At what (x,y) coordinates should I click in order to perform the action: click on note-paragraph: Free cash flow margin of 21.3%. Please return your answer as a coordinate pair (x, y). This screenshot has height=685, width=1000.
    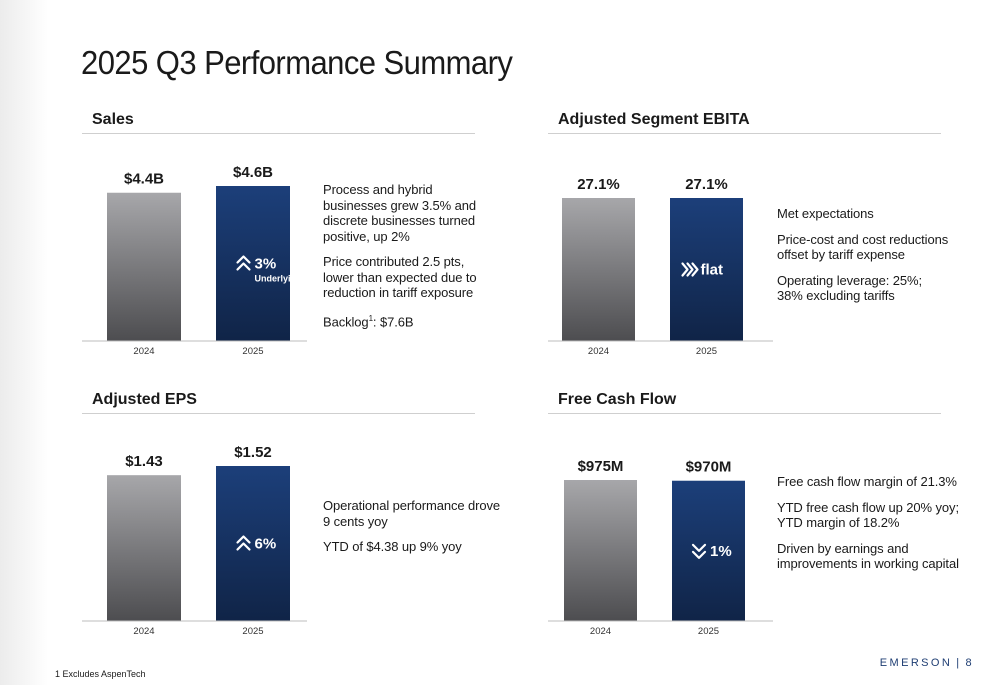
    Looking at the image, I should click on (867, 481).